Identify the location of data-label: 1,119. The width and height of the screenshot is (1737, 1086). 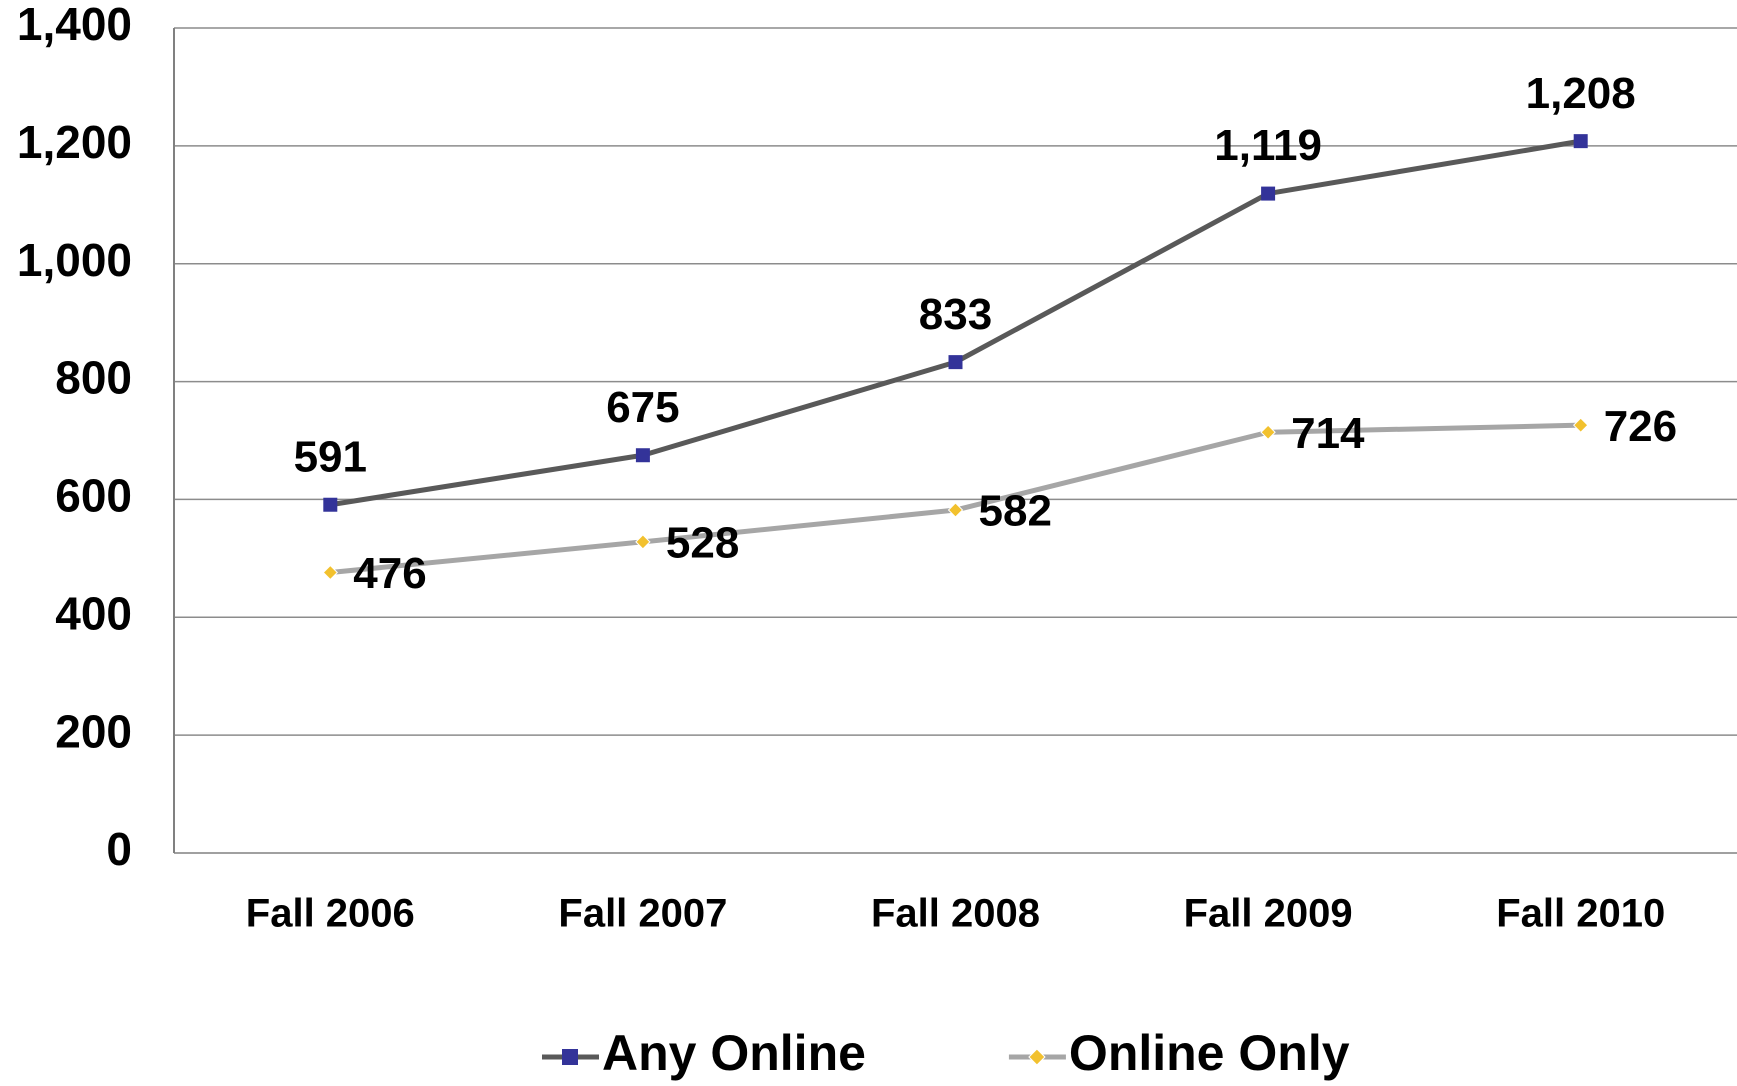
(1268, 145).